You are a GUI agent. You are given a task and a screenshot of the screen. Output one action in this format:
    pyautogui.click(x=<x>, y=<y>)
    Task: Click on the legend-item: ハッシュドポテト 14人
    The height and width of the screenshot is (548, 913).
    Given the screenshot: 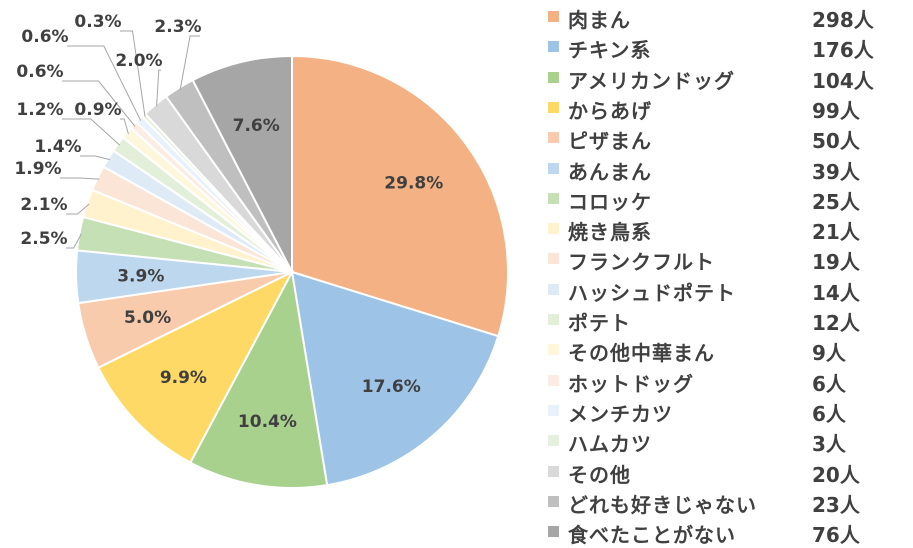 What is the action you would take?
    pyautogui.click(x=727, y=290)
    